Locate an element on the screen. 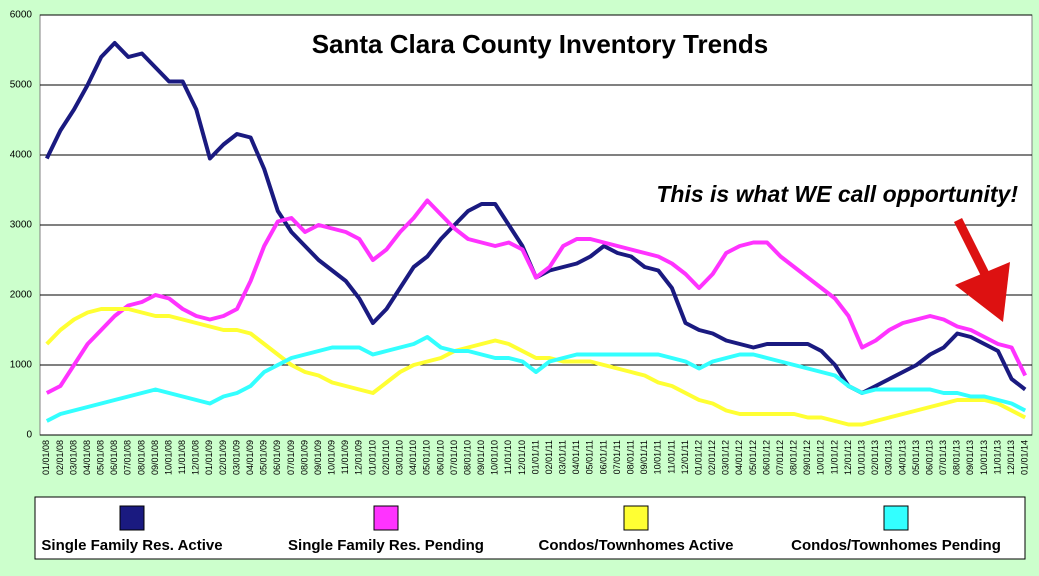 The height and width of the screenshot is (576, 1039). x-tick-label: 08/01/09 is located at coordinates (304, 457).